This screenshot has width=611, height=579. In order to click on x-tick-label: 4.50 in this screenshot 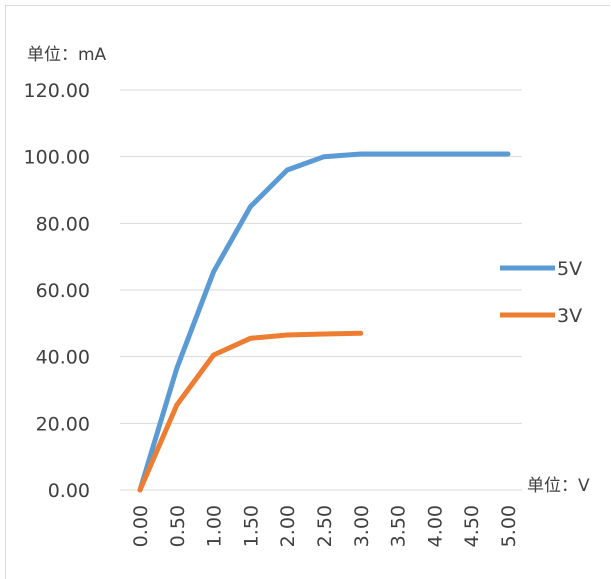, I will do `click(472, 526)`.